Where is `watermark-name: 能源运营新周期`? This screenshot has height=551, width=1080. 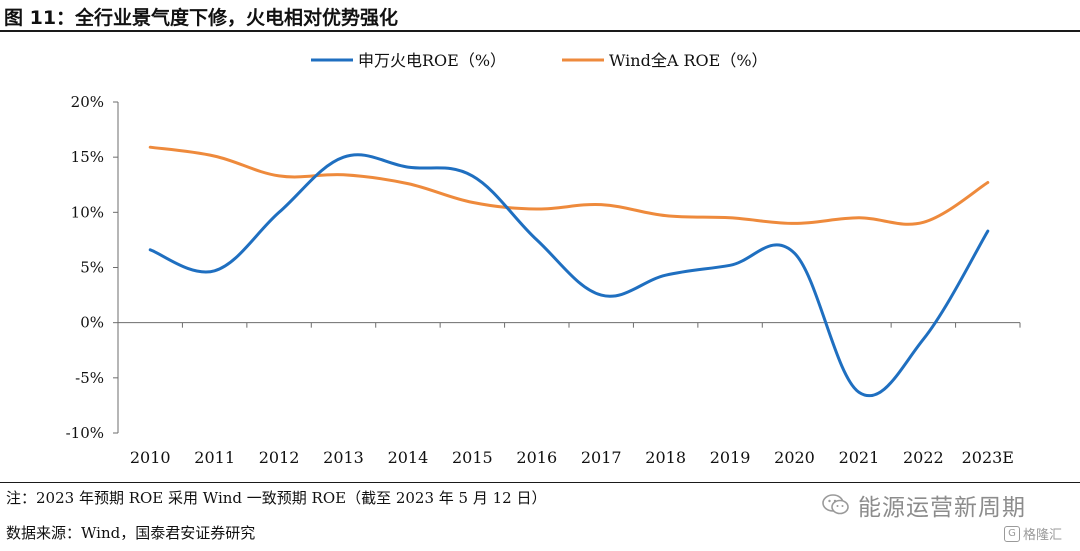 watermark-name: 能源运营新周期 is located at coordinates (942, 508).